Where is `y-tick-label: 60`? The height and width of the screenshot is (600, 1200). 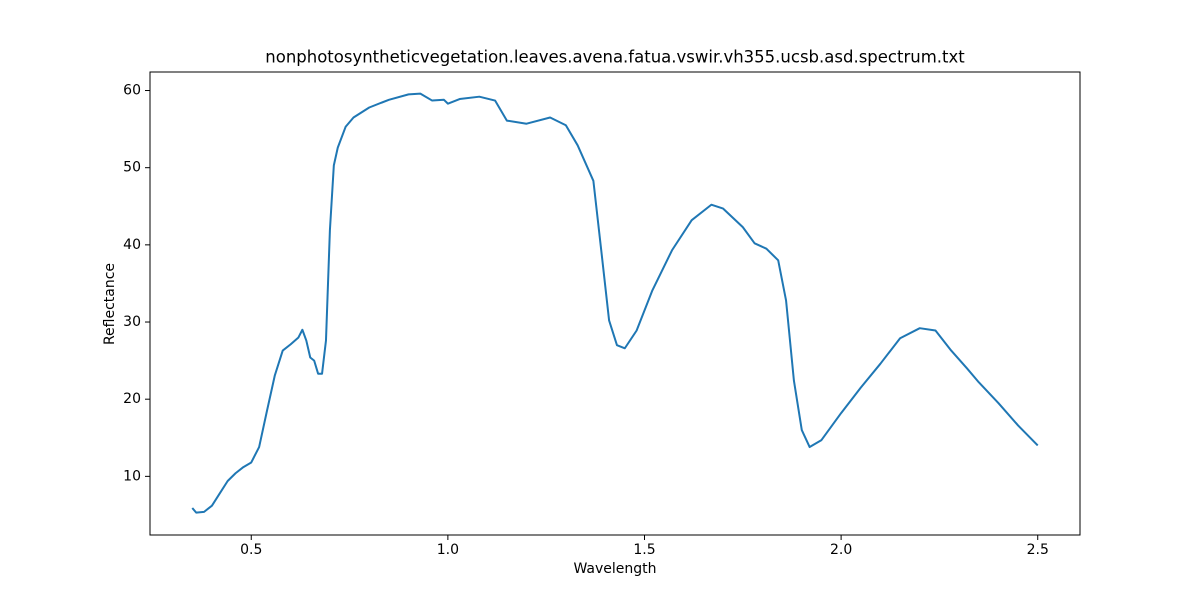
y-tick-label: 60 is located at coordinates (132, 91).